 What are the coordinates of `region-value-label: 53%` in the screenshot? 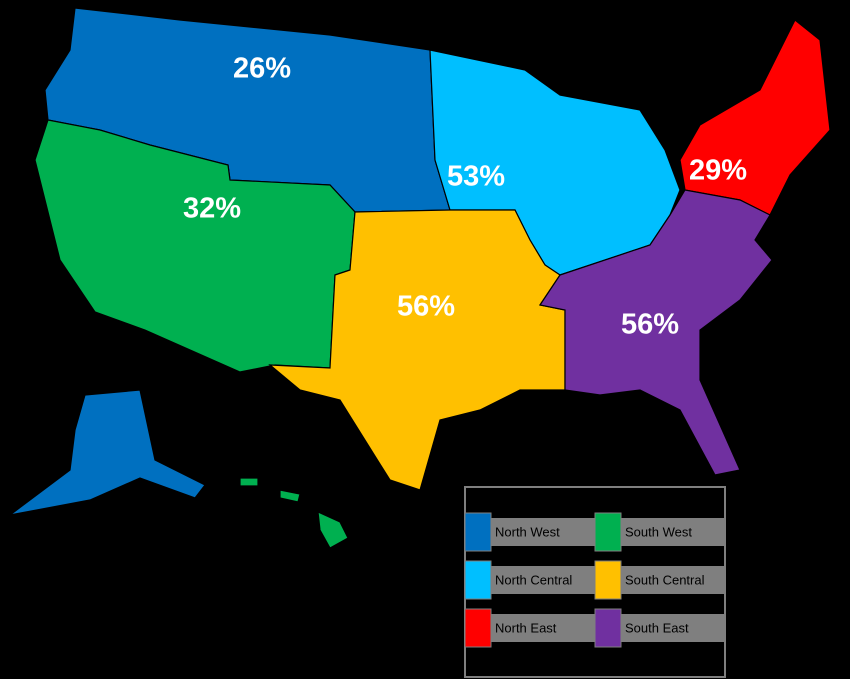 It's located at (476, 177).